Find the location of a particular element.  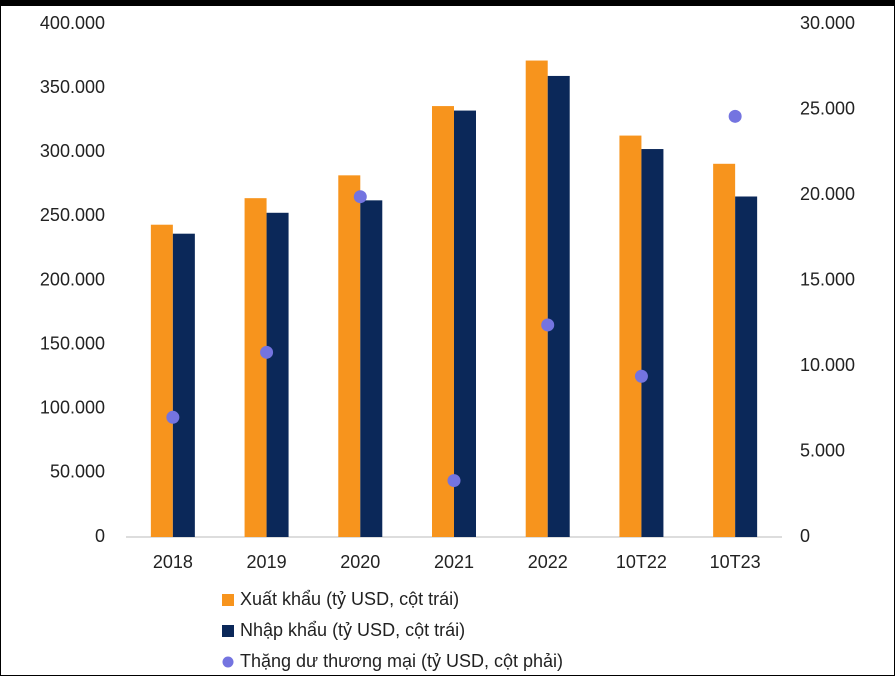

y-tick-label: 100.000 is located at coordinates (72, 408).